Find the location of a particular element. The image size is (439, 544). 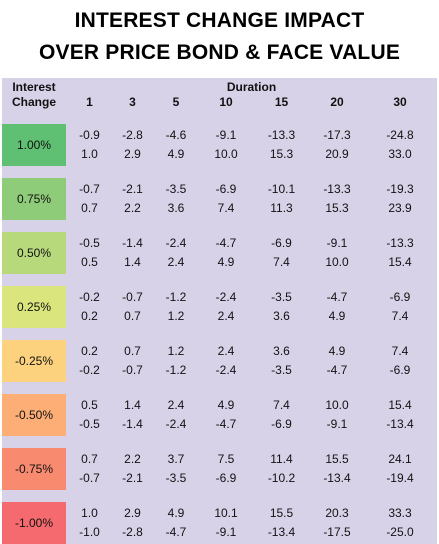

duration-column-30: 30 is located at coordinates (400, 102).